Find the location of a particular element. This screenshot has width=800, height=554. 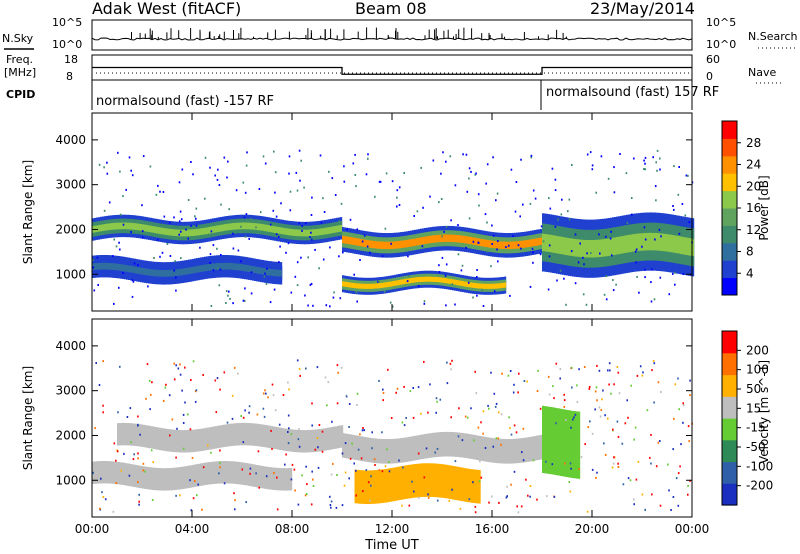

freq-panel: Freq. [MHz] 18 8 60 0 Nave is located at coordinates (394, 68).